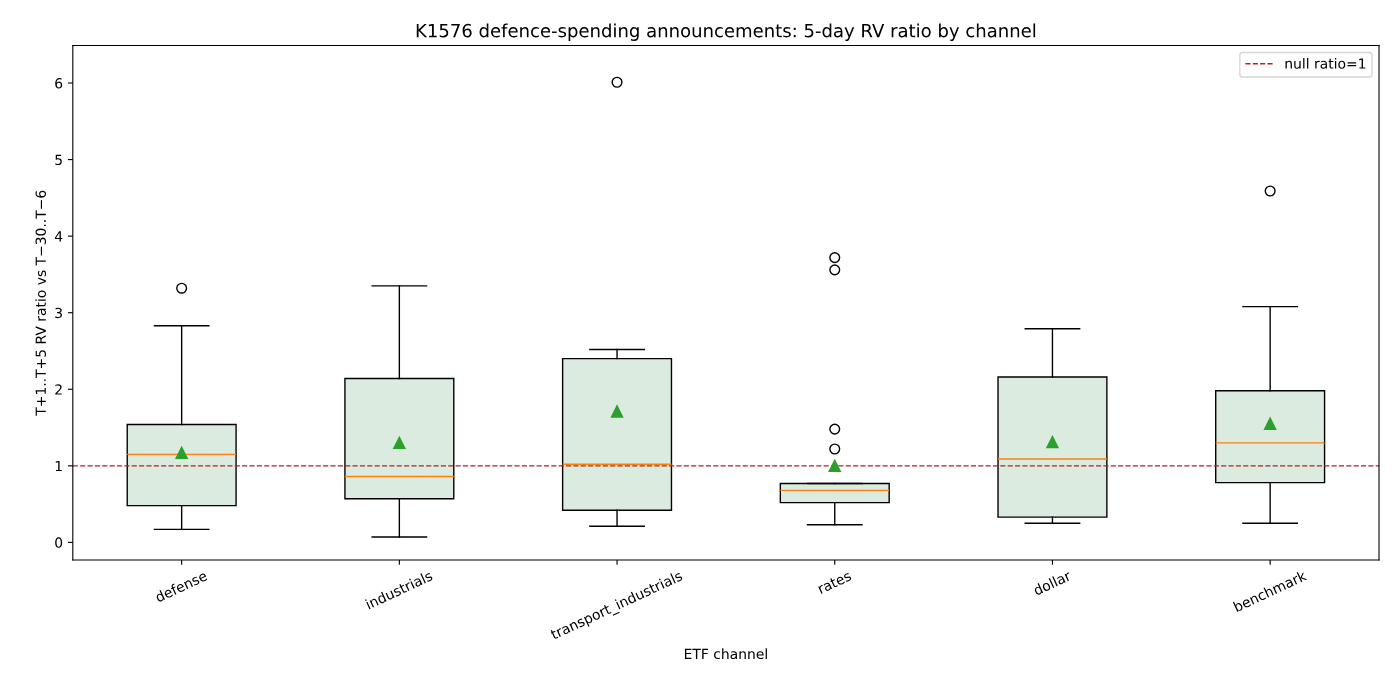  I want to click on y-axis-title: T+1..T+5 RV ratio vs T−30..T−6, so click(40, 303).